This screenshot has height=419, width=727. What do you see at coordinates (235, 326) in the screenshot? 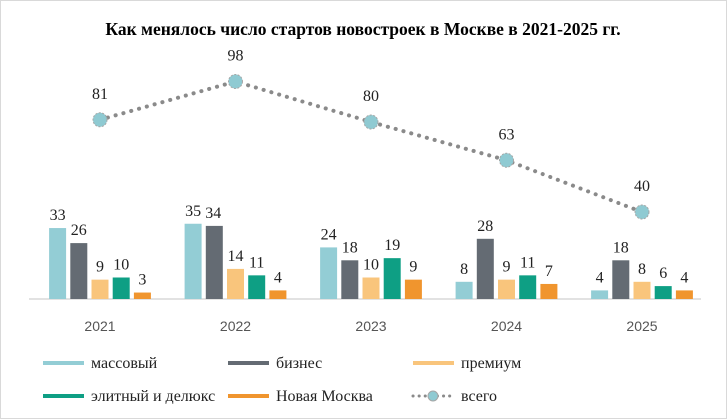
I see `x-tick-label: 2022` at bounding box center [235, 326].